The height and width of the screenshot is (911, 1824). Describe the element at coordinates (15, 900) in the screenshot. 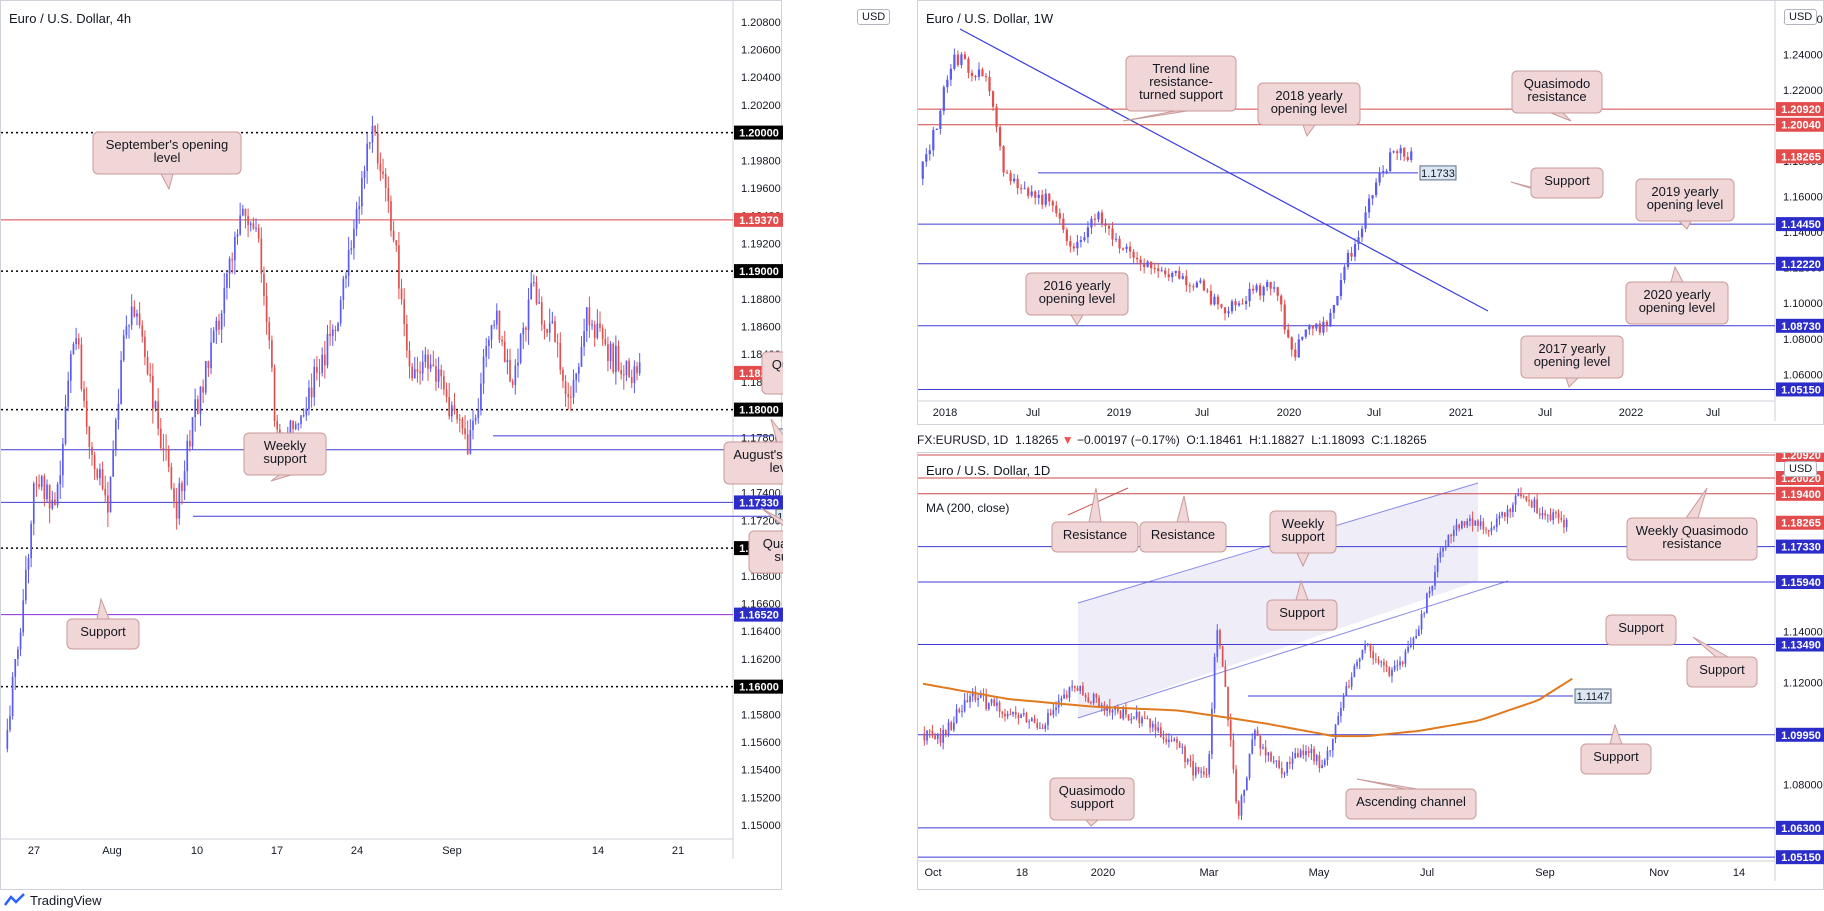

I see `tradingview-logo-icon` at that location.